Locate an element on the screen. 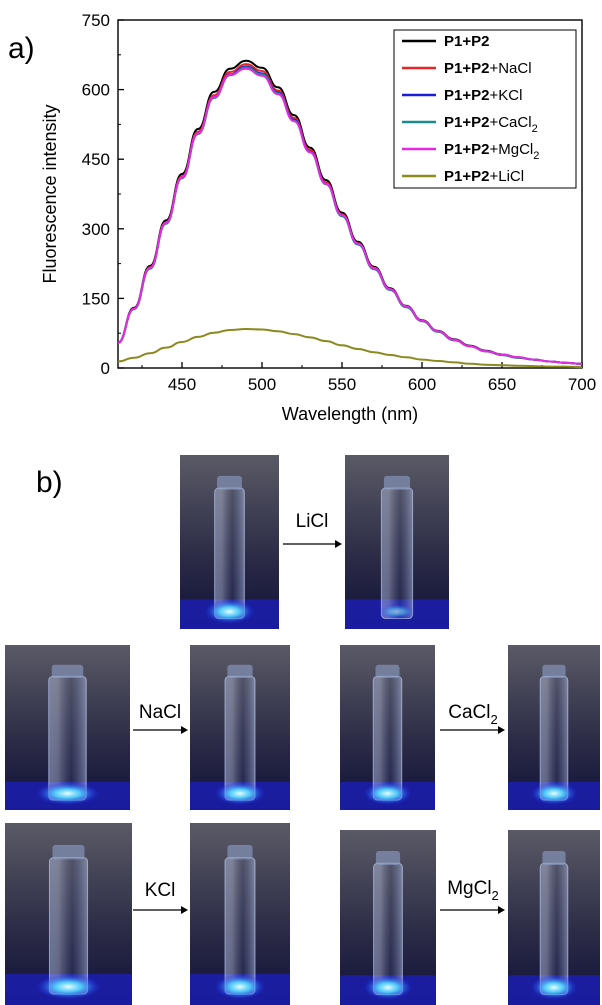 This screenshot has height=1005, width=602. arrow-label-cacl2: CaCl2 is located at coordinates (472, 714).